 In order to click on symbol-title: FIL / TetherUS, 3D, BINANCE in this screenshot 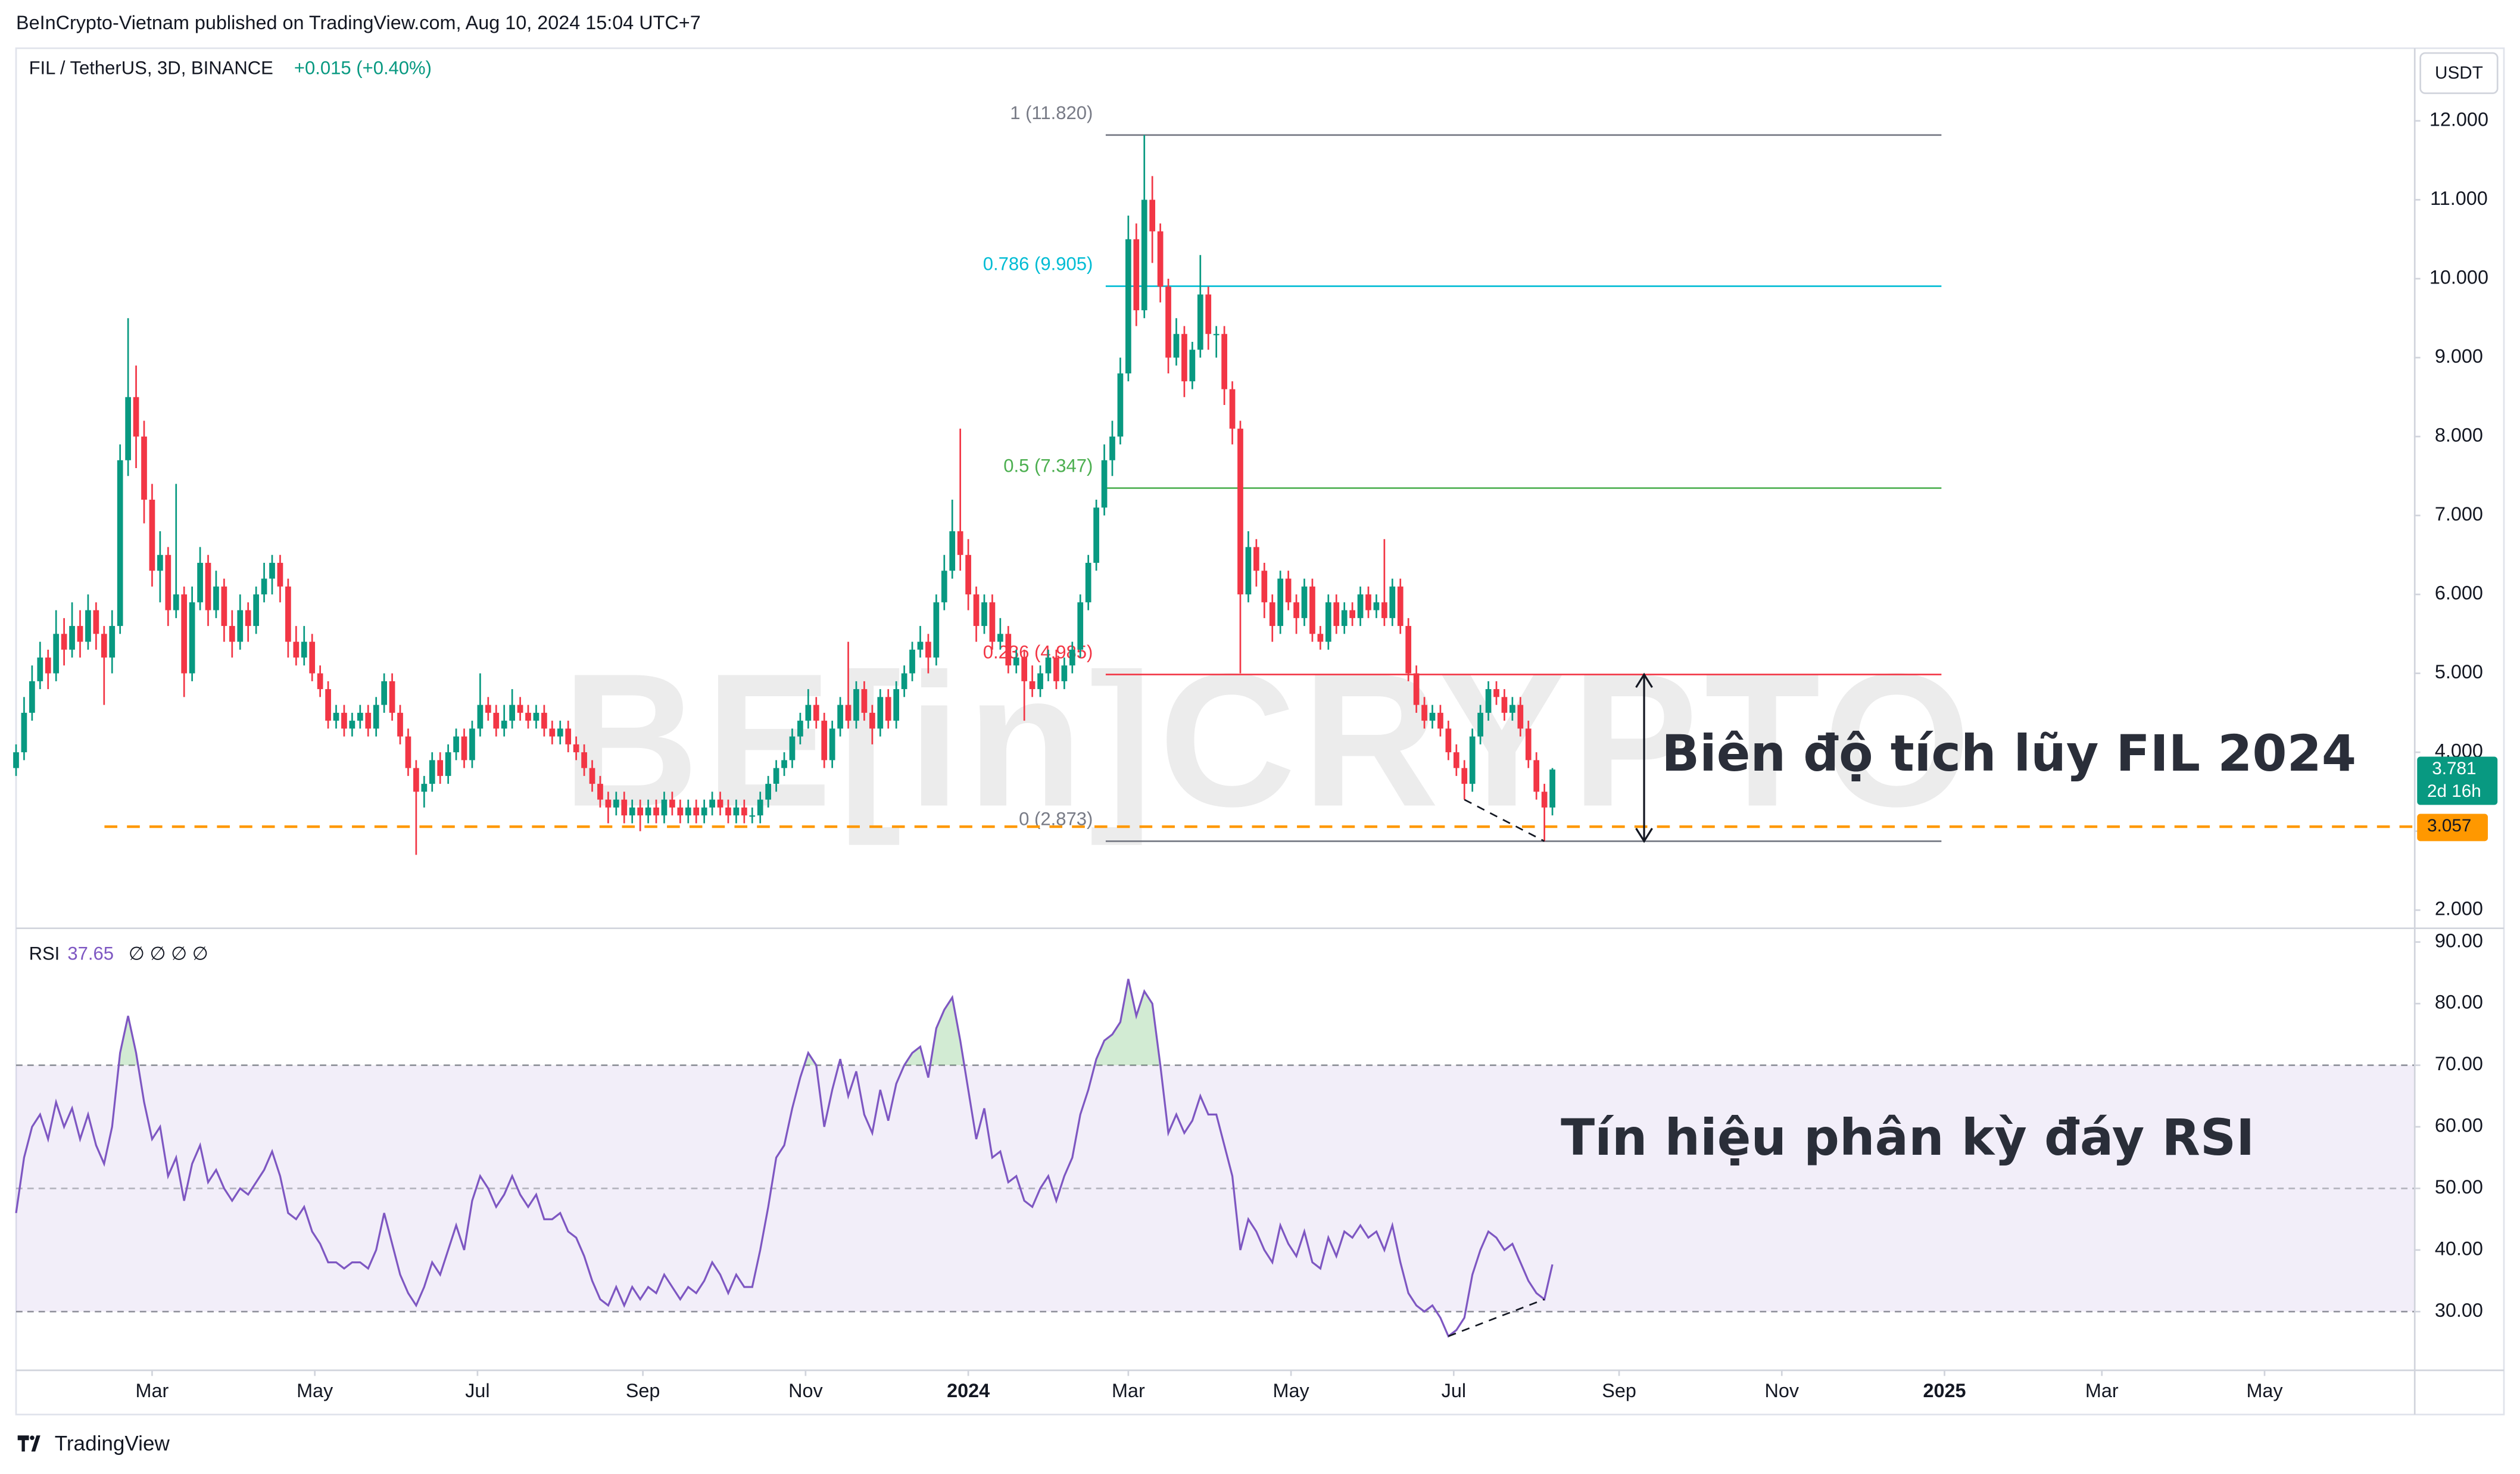, I will do `click(151, 67)`.